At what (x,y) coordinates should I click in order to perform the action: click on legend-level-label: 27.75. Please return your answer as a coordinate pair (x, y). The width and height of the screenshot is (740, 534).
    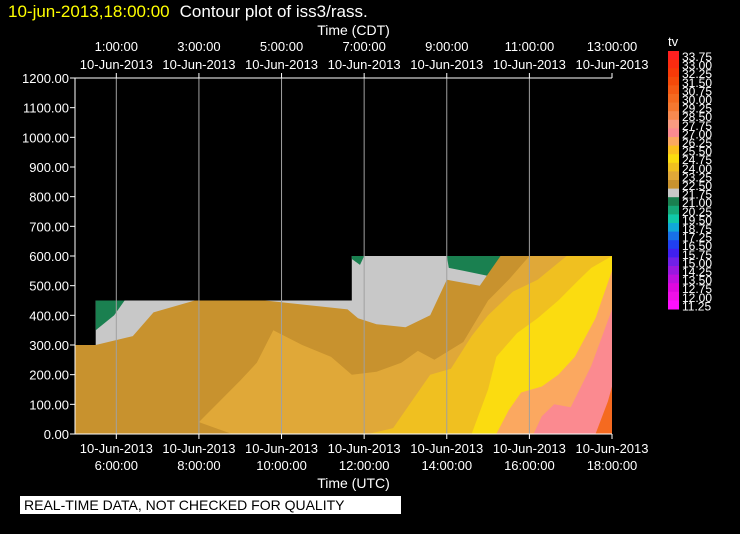
    Looking at the image, I should click on (697, 126).